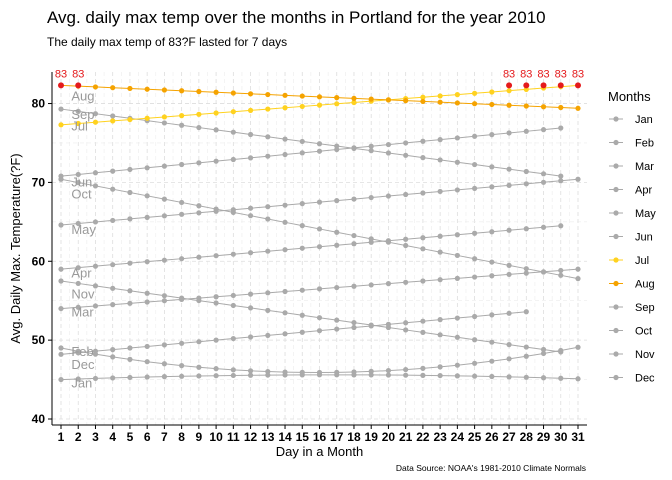 The image size is (672, 480). Describe the element at coordinates (544, 437) in the screenshot. I see `x-tick-label: 29` at that location.